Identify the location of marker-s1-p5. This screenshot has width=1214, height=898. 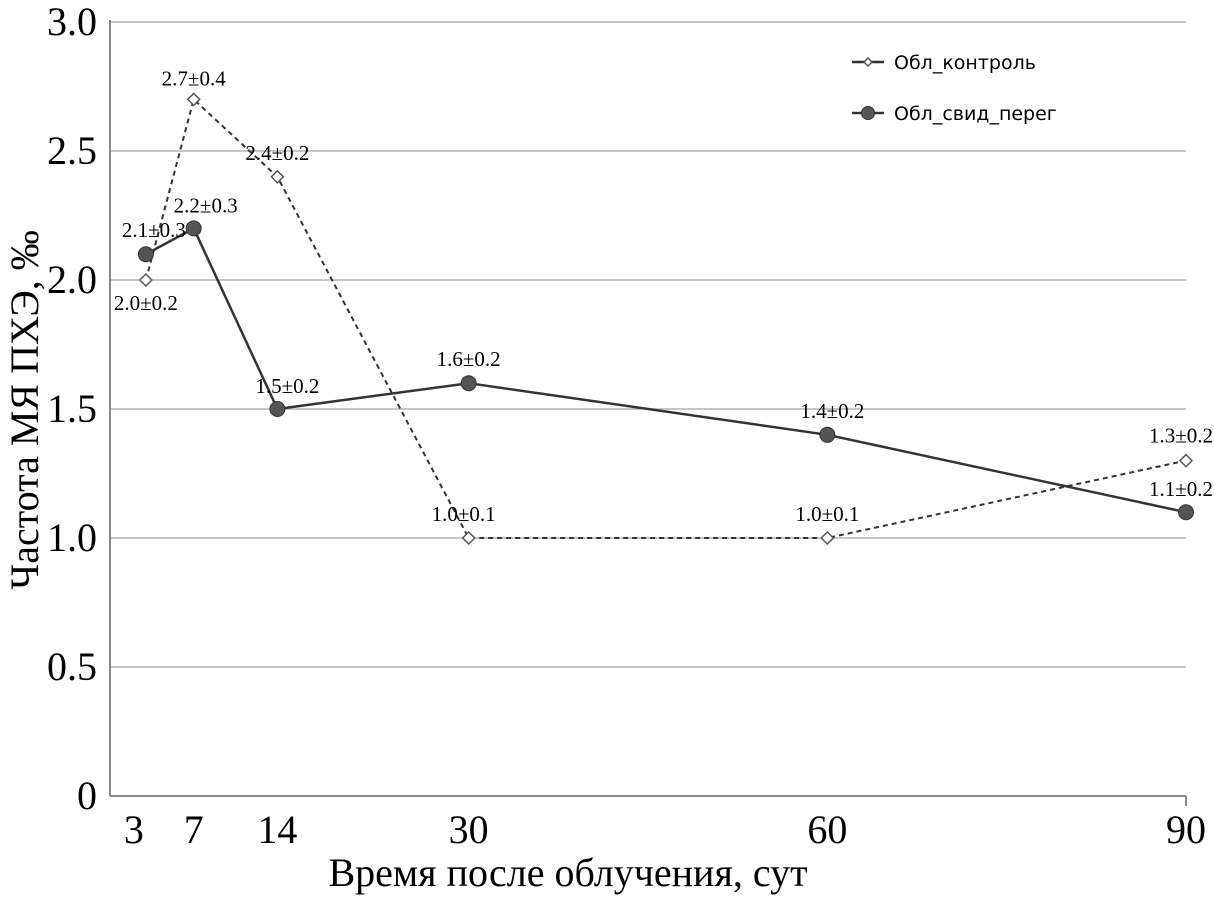
(1186, 512).